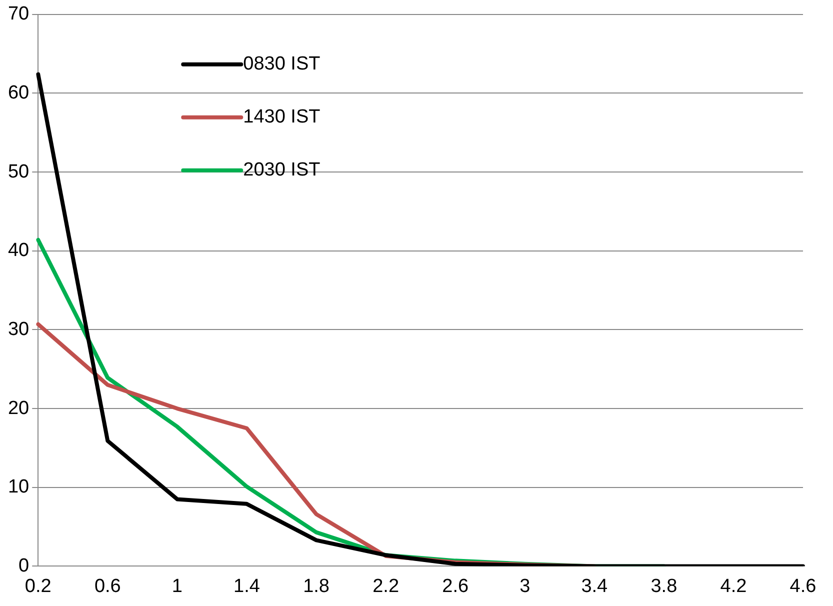 The image size is (833, 606). Describe the element at coordinates (19, 251) in the screenshot. I see `y-tick-label: 40` at that location.